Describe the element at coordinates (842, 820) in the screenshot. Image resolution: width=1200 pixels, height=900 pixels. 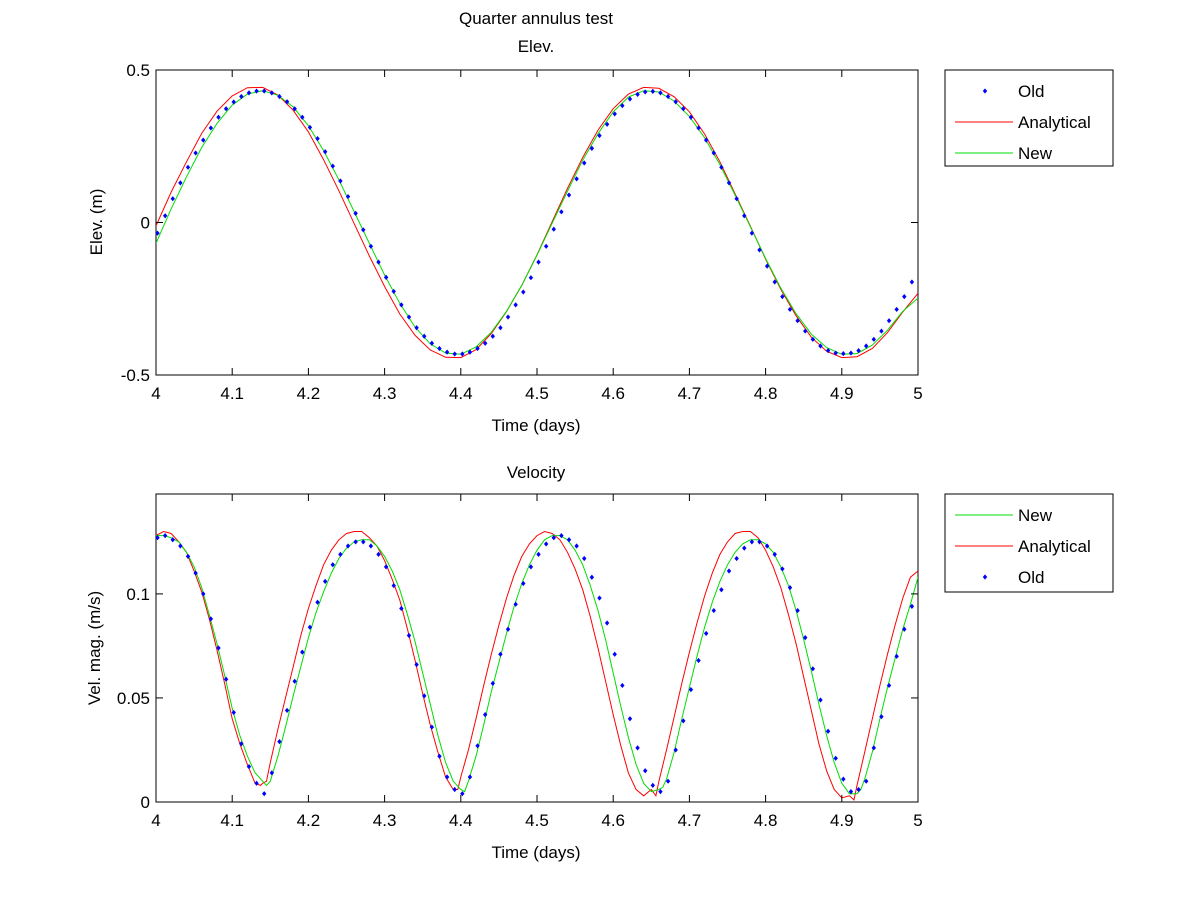
I see `velocity-xtick-label: 4.9` at that location.